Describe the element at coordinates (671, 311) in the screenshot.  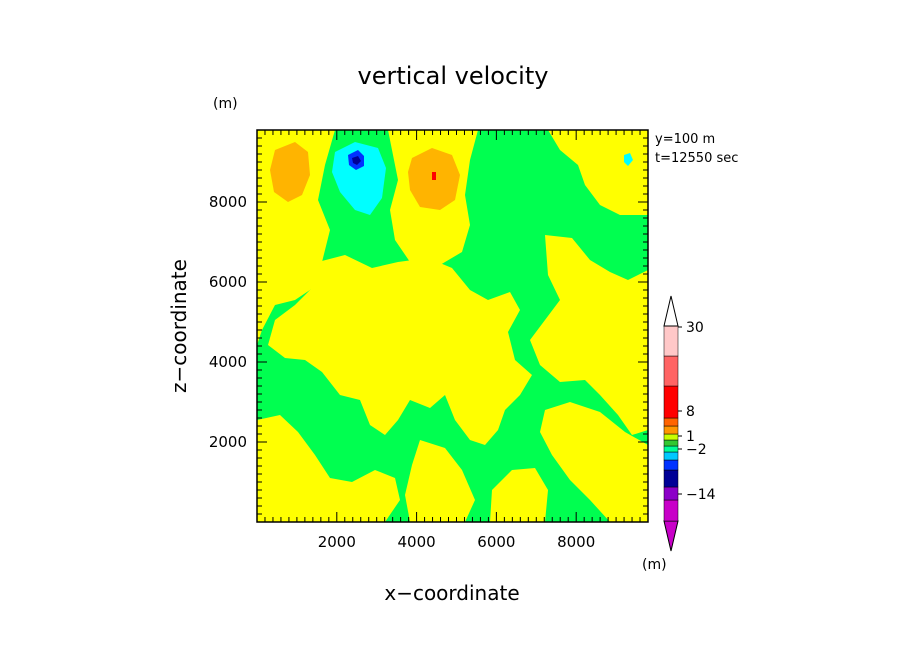
I see `colorbar-max-arrow` at that location.